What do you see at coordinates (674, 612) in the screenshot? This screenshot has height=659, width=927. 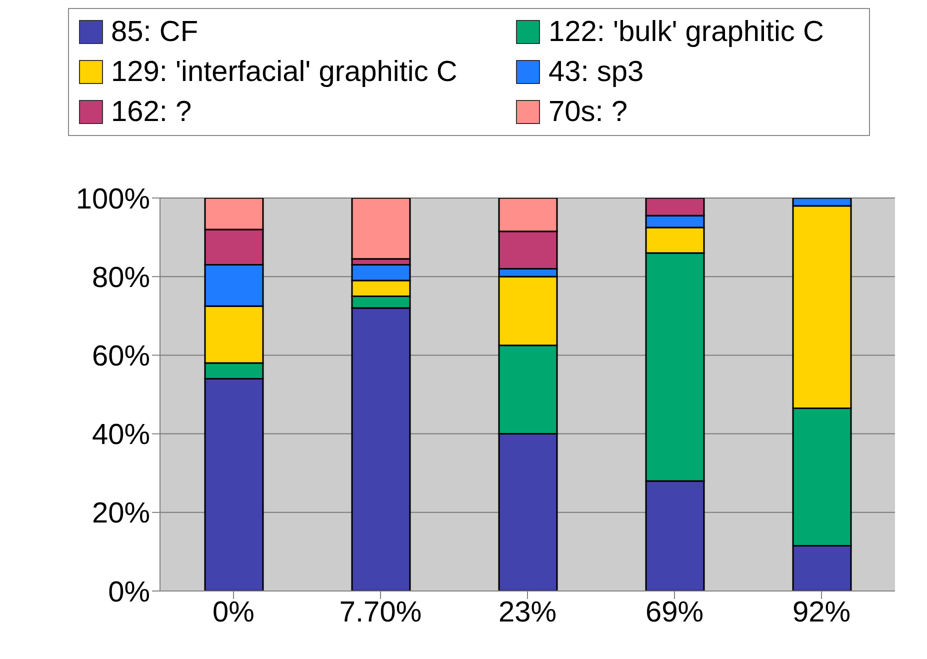 I see `x-tick-label: 69%` at bounding box center [674, 612].